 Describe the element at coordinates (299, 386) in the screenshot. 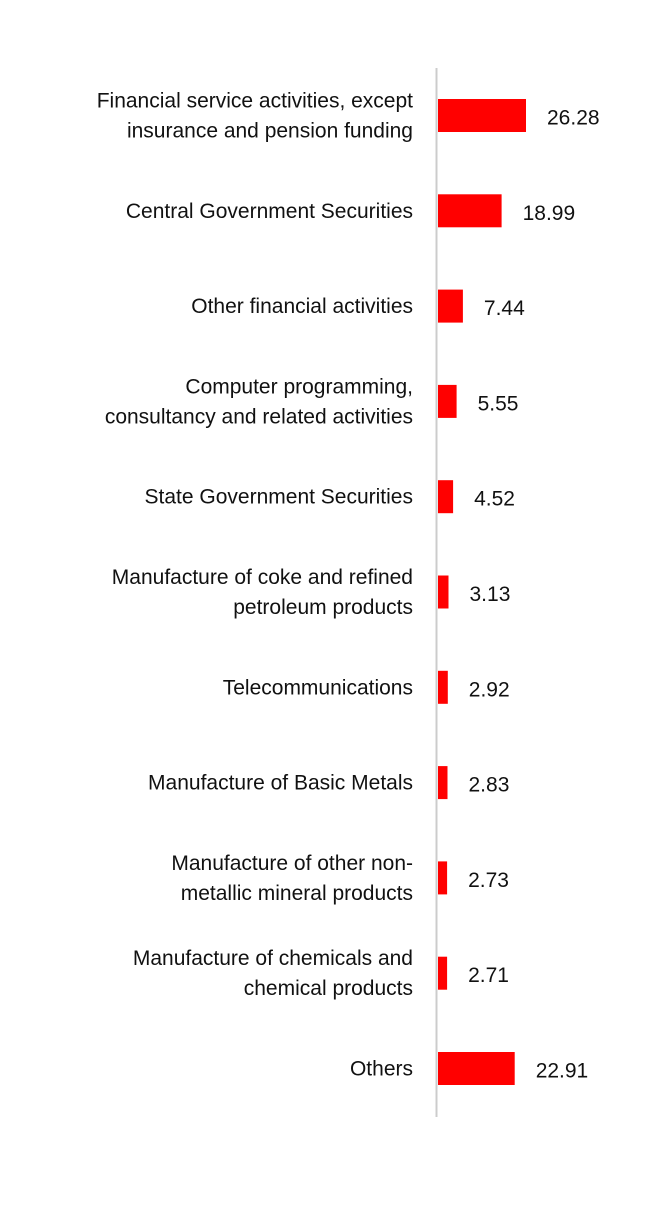

I see `category-label-line: Computer programming,` at that location.